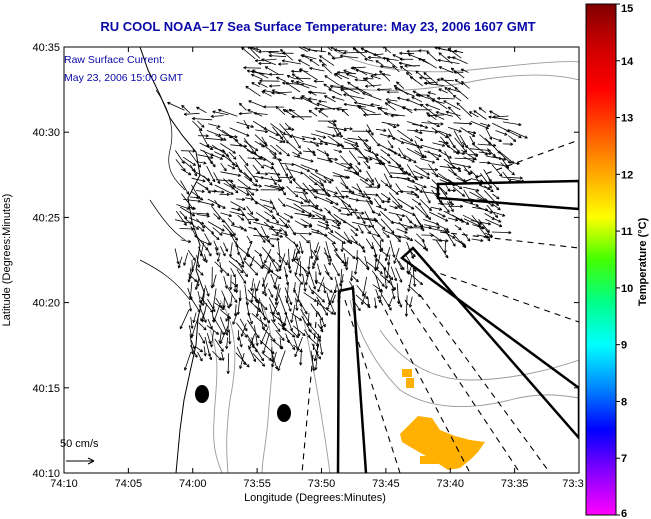  What do you see at coordinates (627, 232) in the screenshot?
I see `colorbar-tick-label: 11` at bounding box center [627, 232].